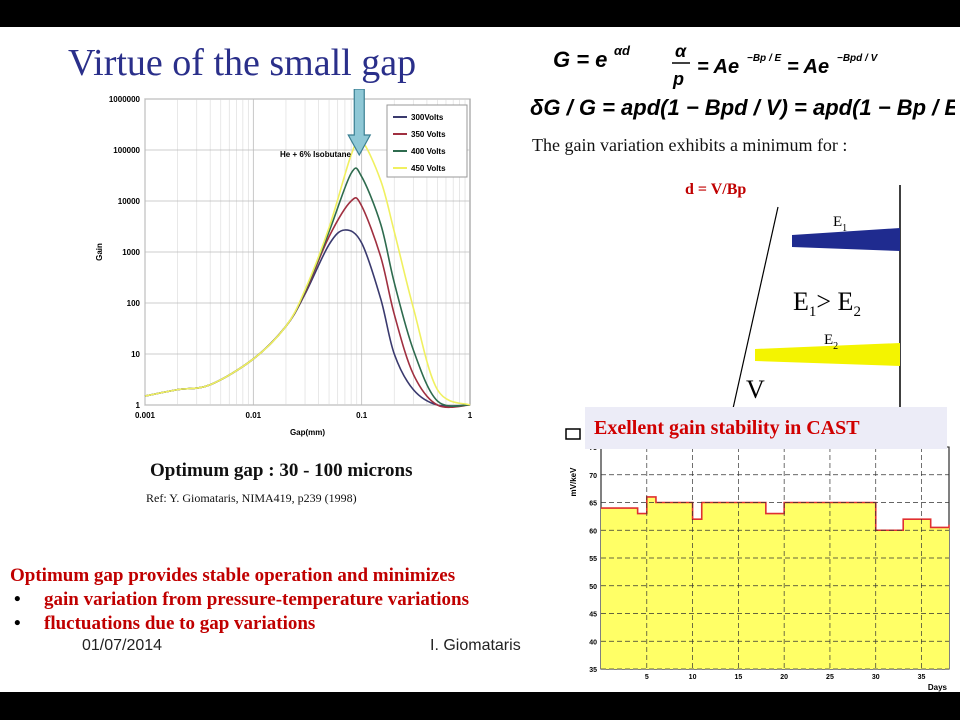 The height and width of the screenshot is (720, 960). What do you see at coordinates (738, 677) in the screenshot?
I see `x-tick-label: 15` at bounding box center [738, 677].